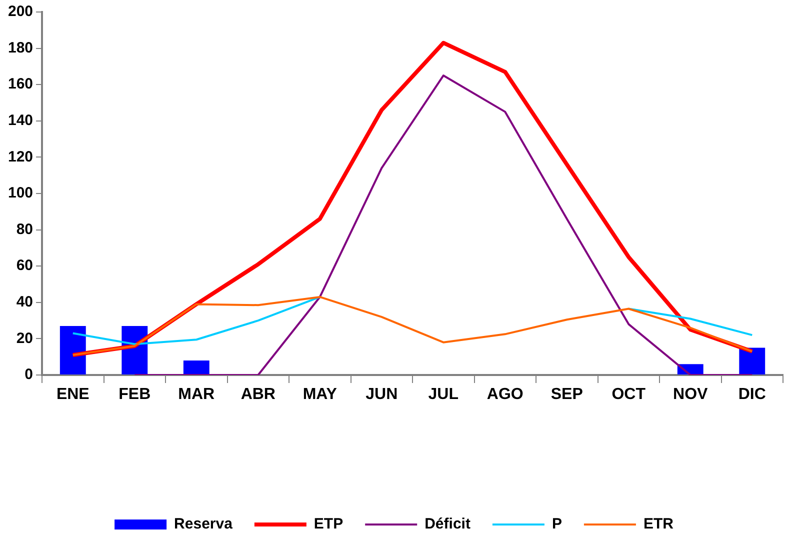 The width and height of the screenshot is (791, 542). What do you see at coordinates (73, 395) in the screenshot?
I see `x-tick-label: ENE` at bounding box center [73, 395].